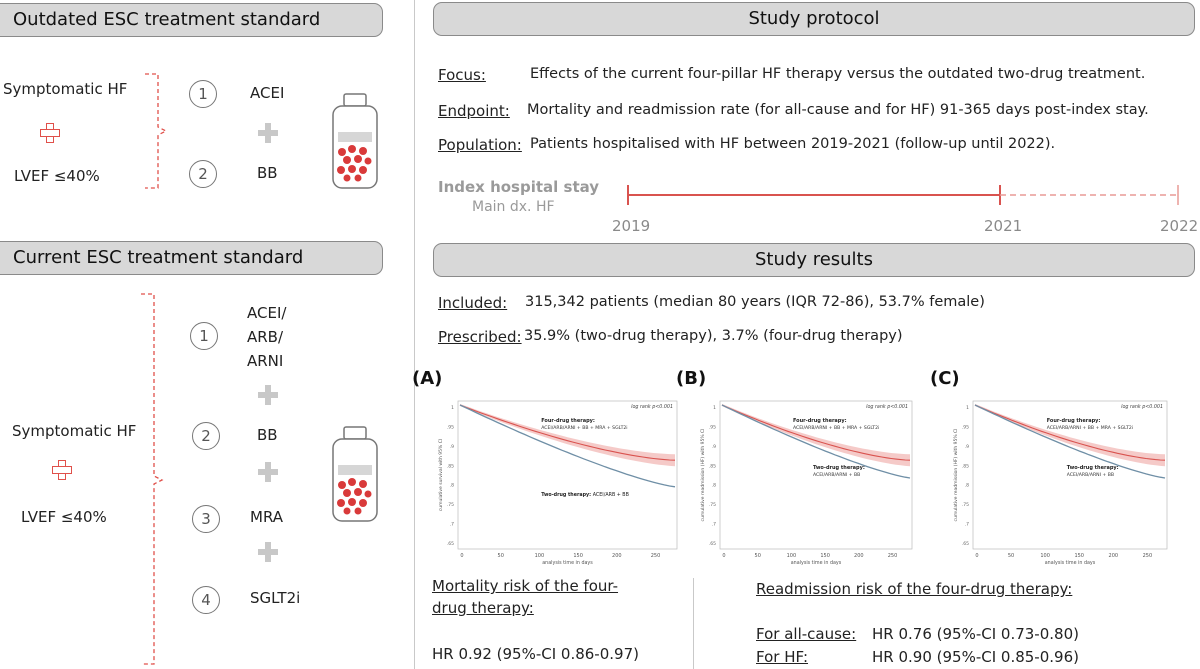 The height and width of the screenshot is (669, 1200). What do you see at coordinates (206, 600) in the screenshot?
I see `current-drug-number-4: 4` at bounding box center [206, 600].